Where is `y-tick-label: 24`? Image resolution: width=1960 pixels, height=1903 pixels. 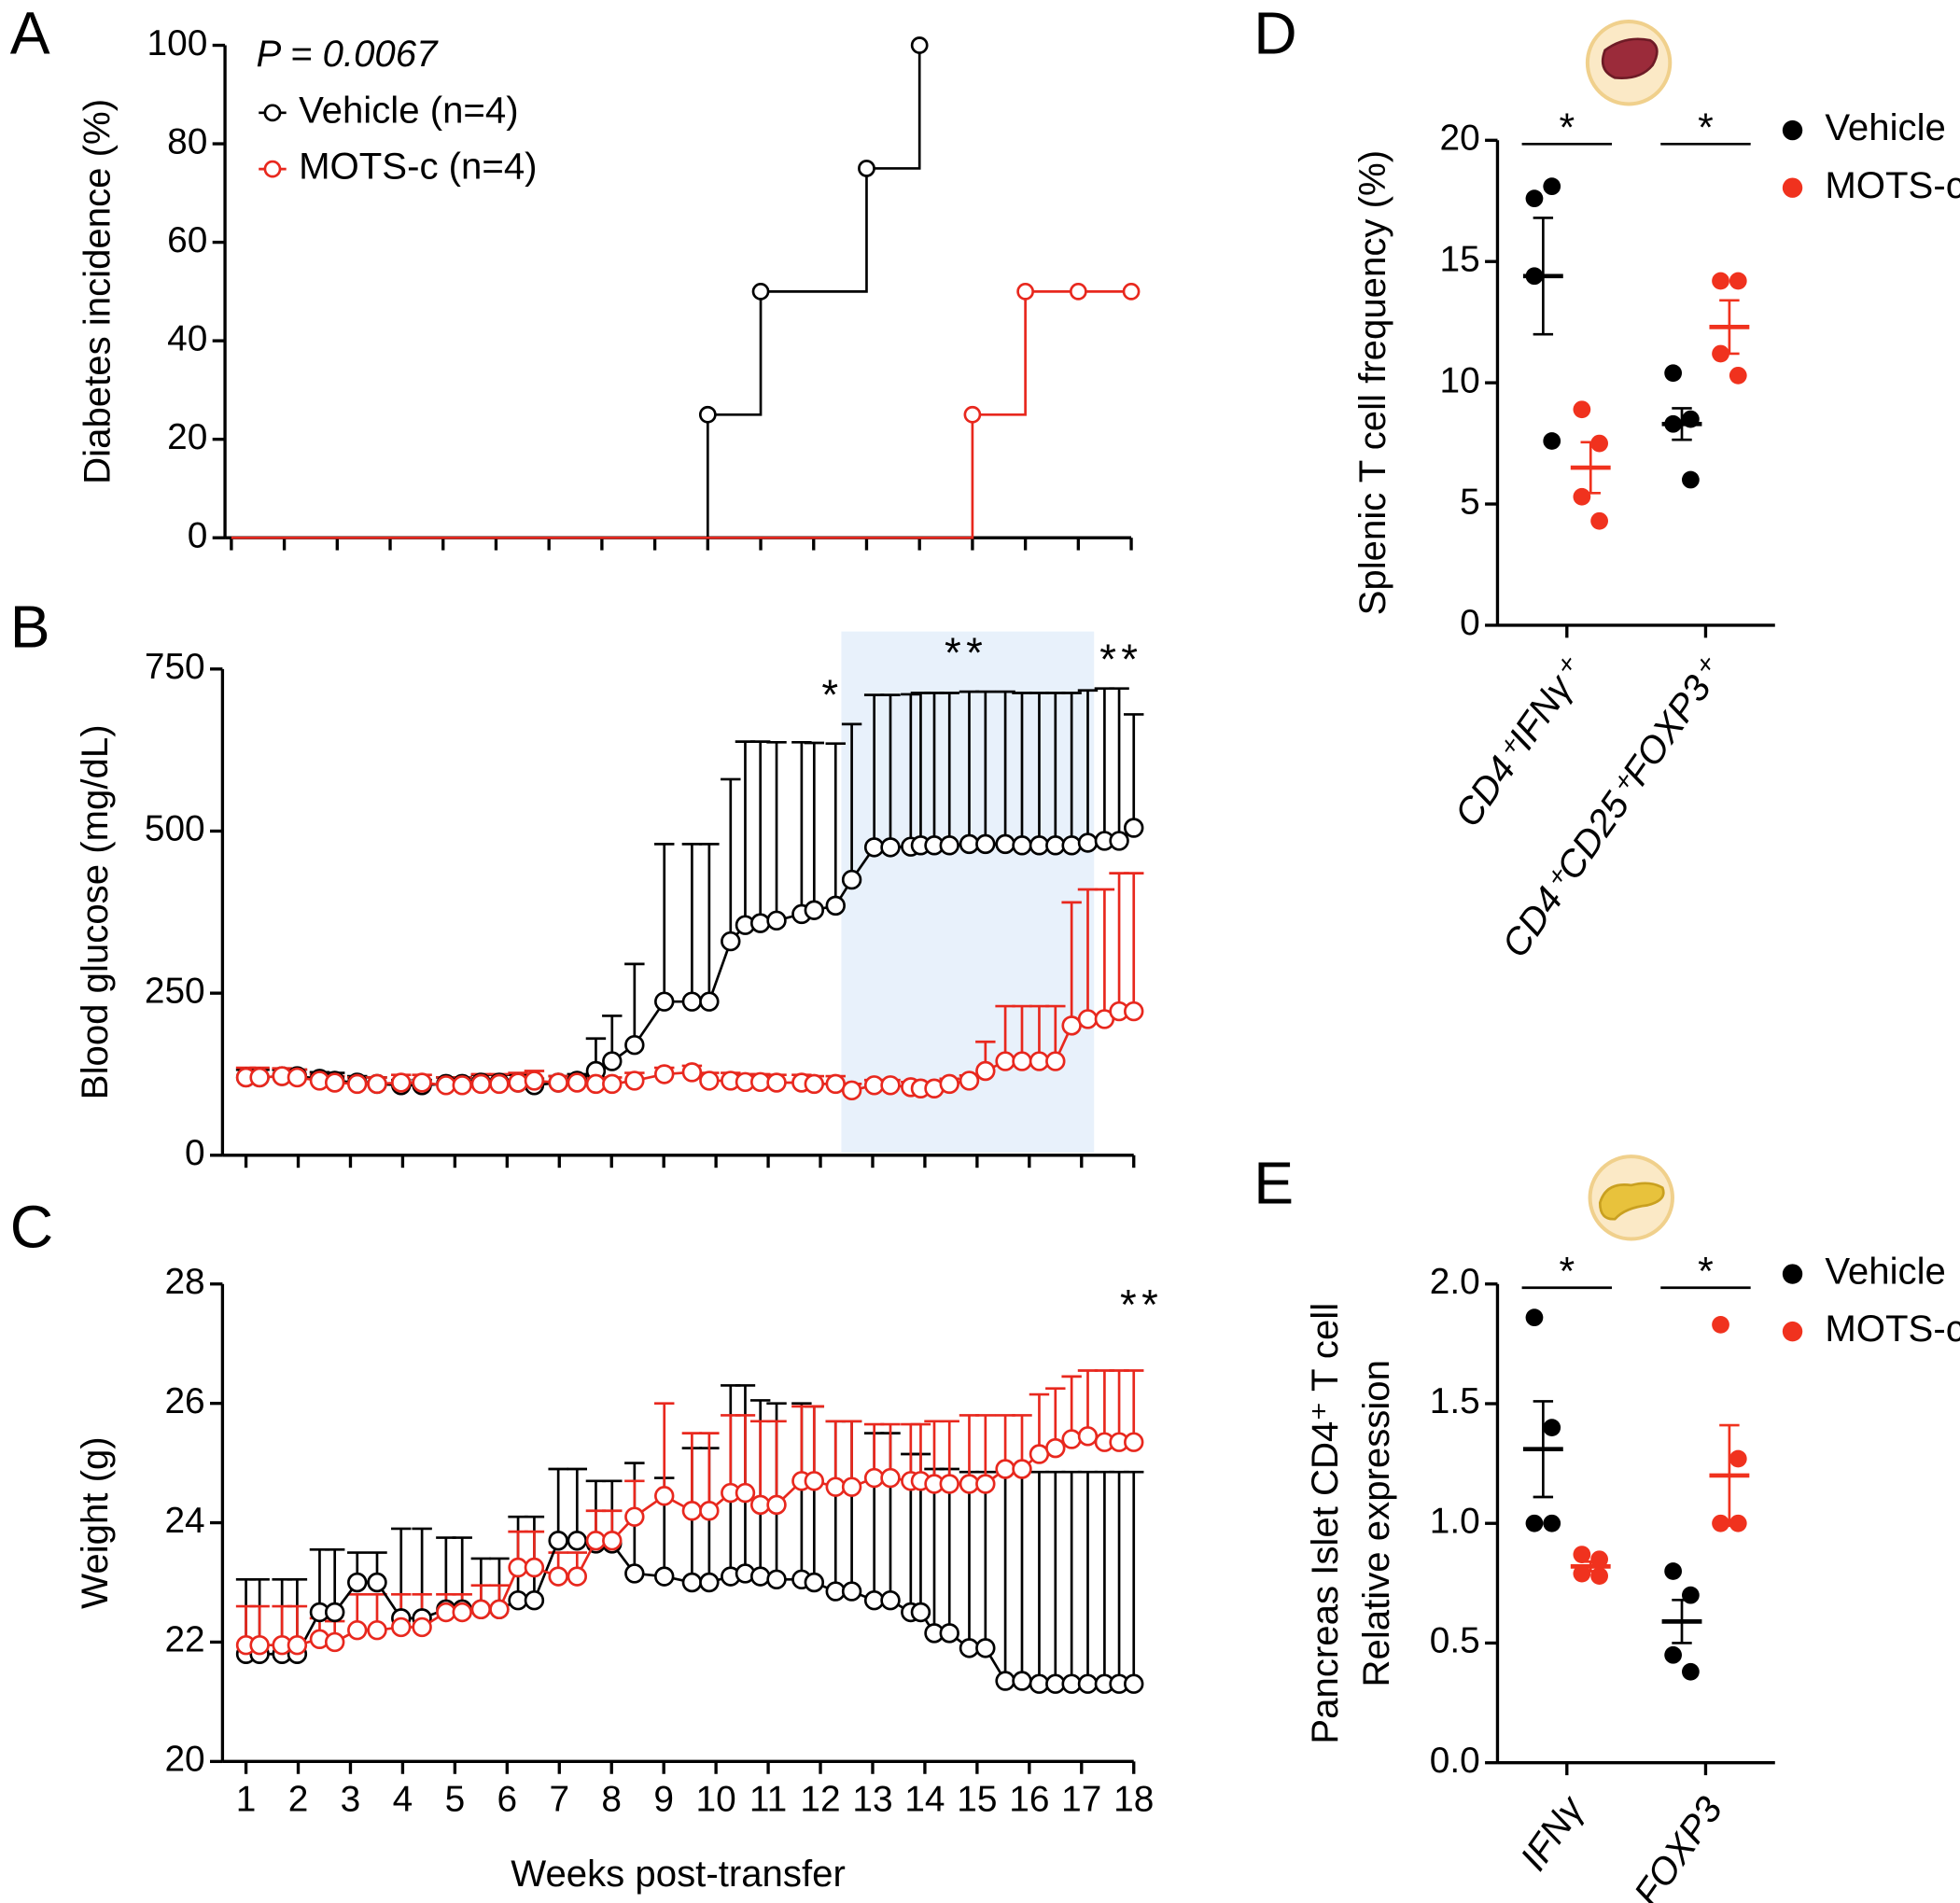
y-tick-label: 24 is located at coordinates (184, 1521).